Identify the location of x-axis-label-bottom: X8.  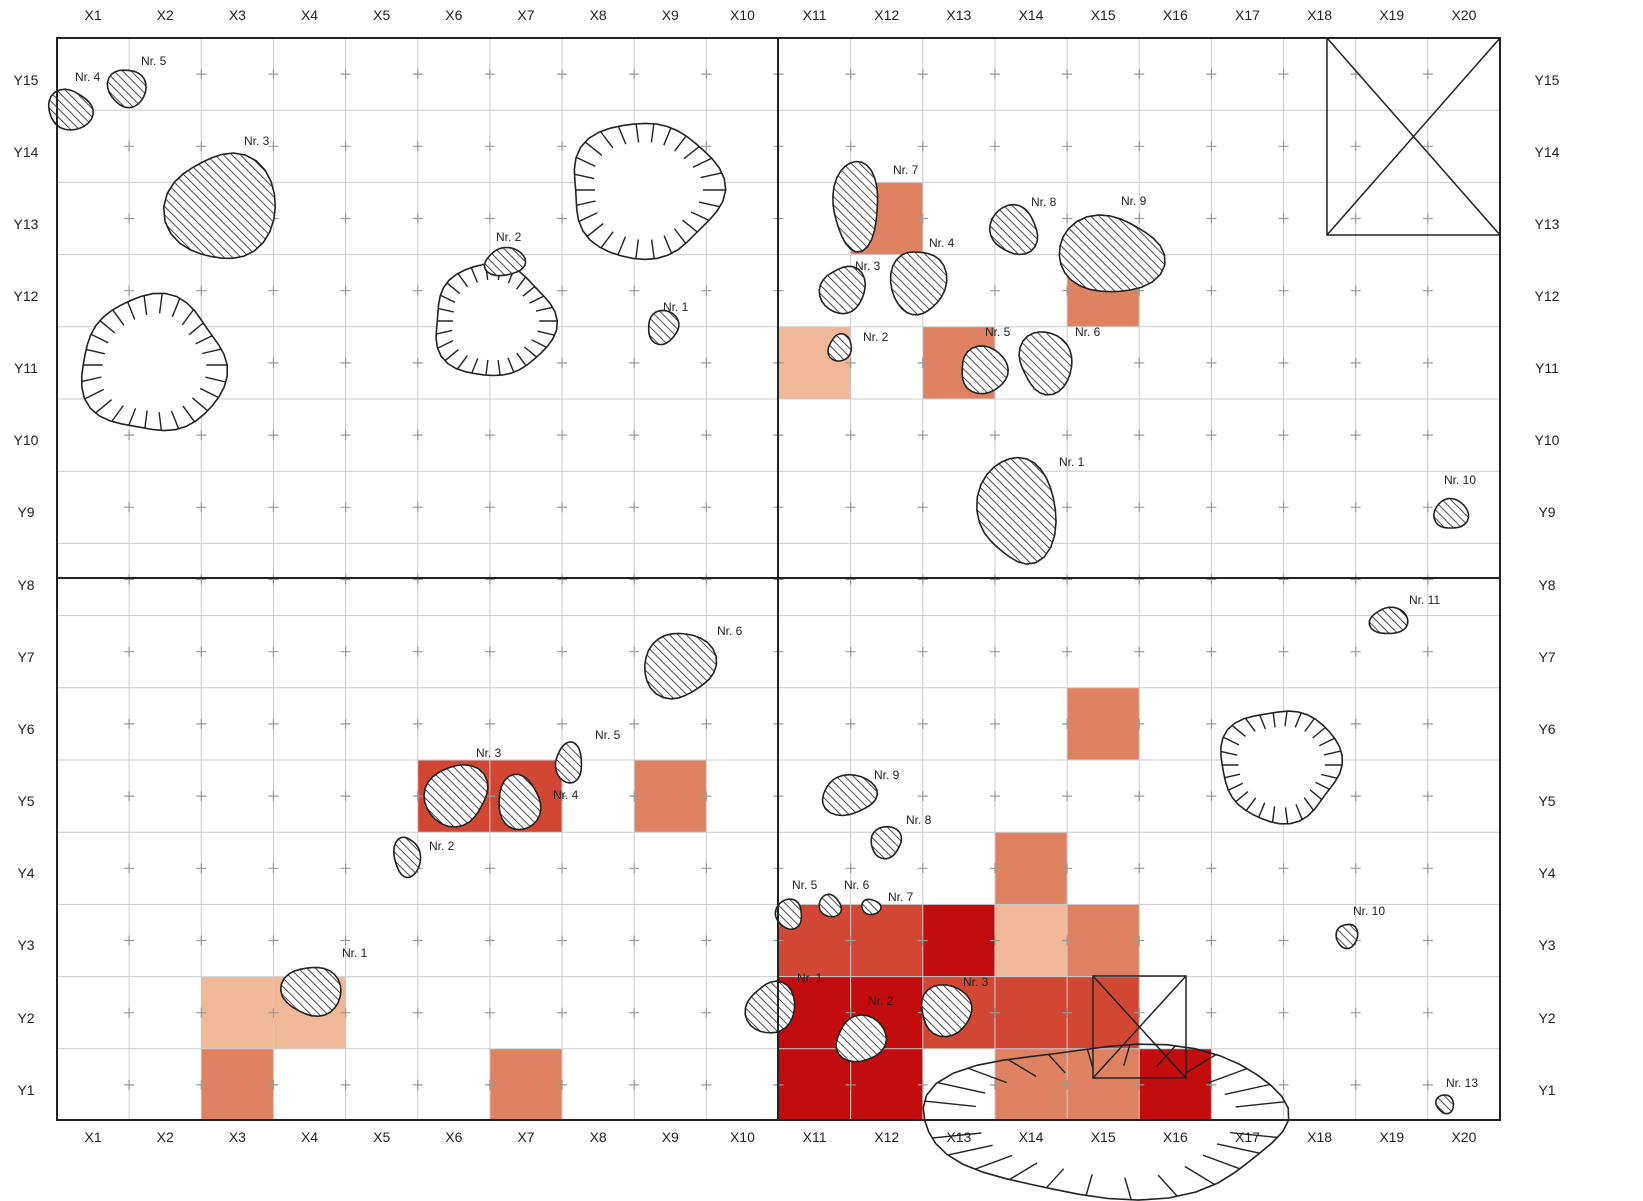
(598, 1137).